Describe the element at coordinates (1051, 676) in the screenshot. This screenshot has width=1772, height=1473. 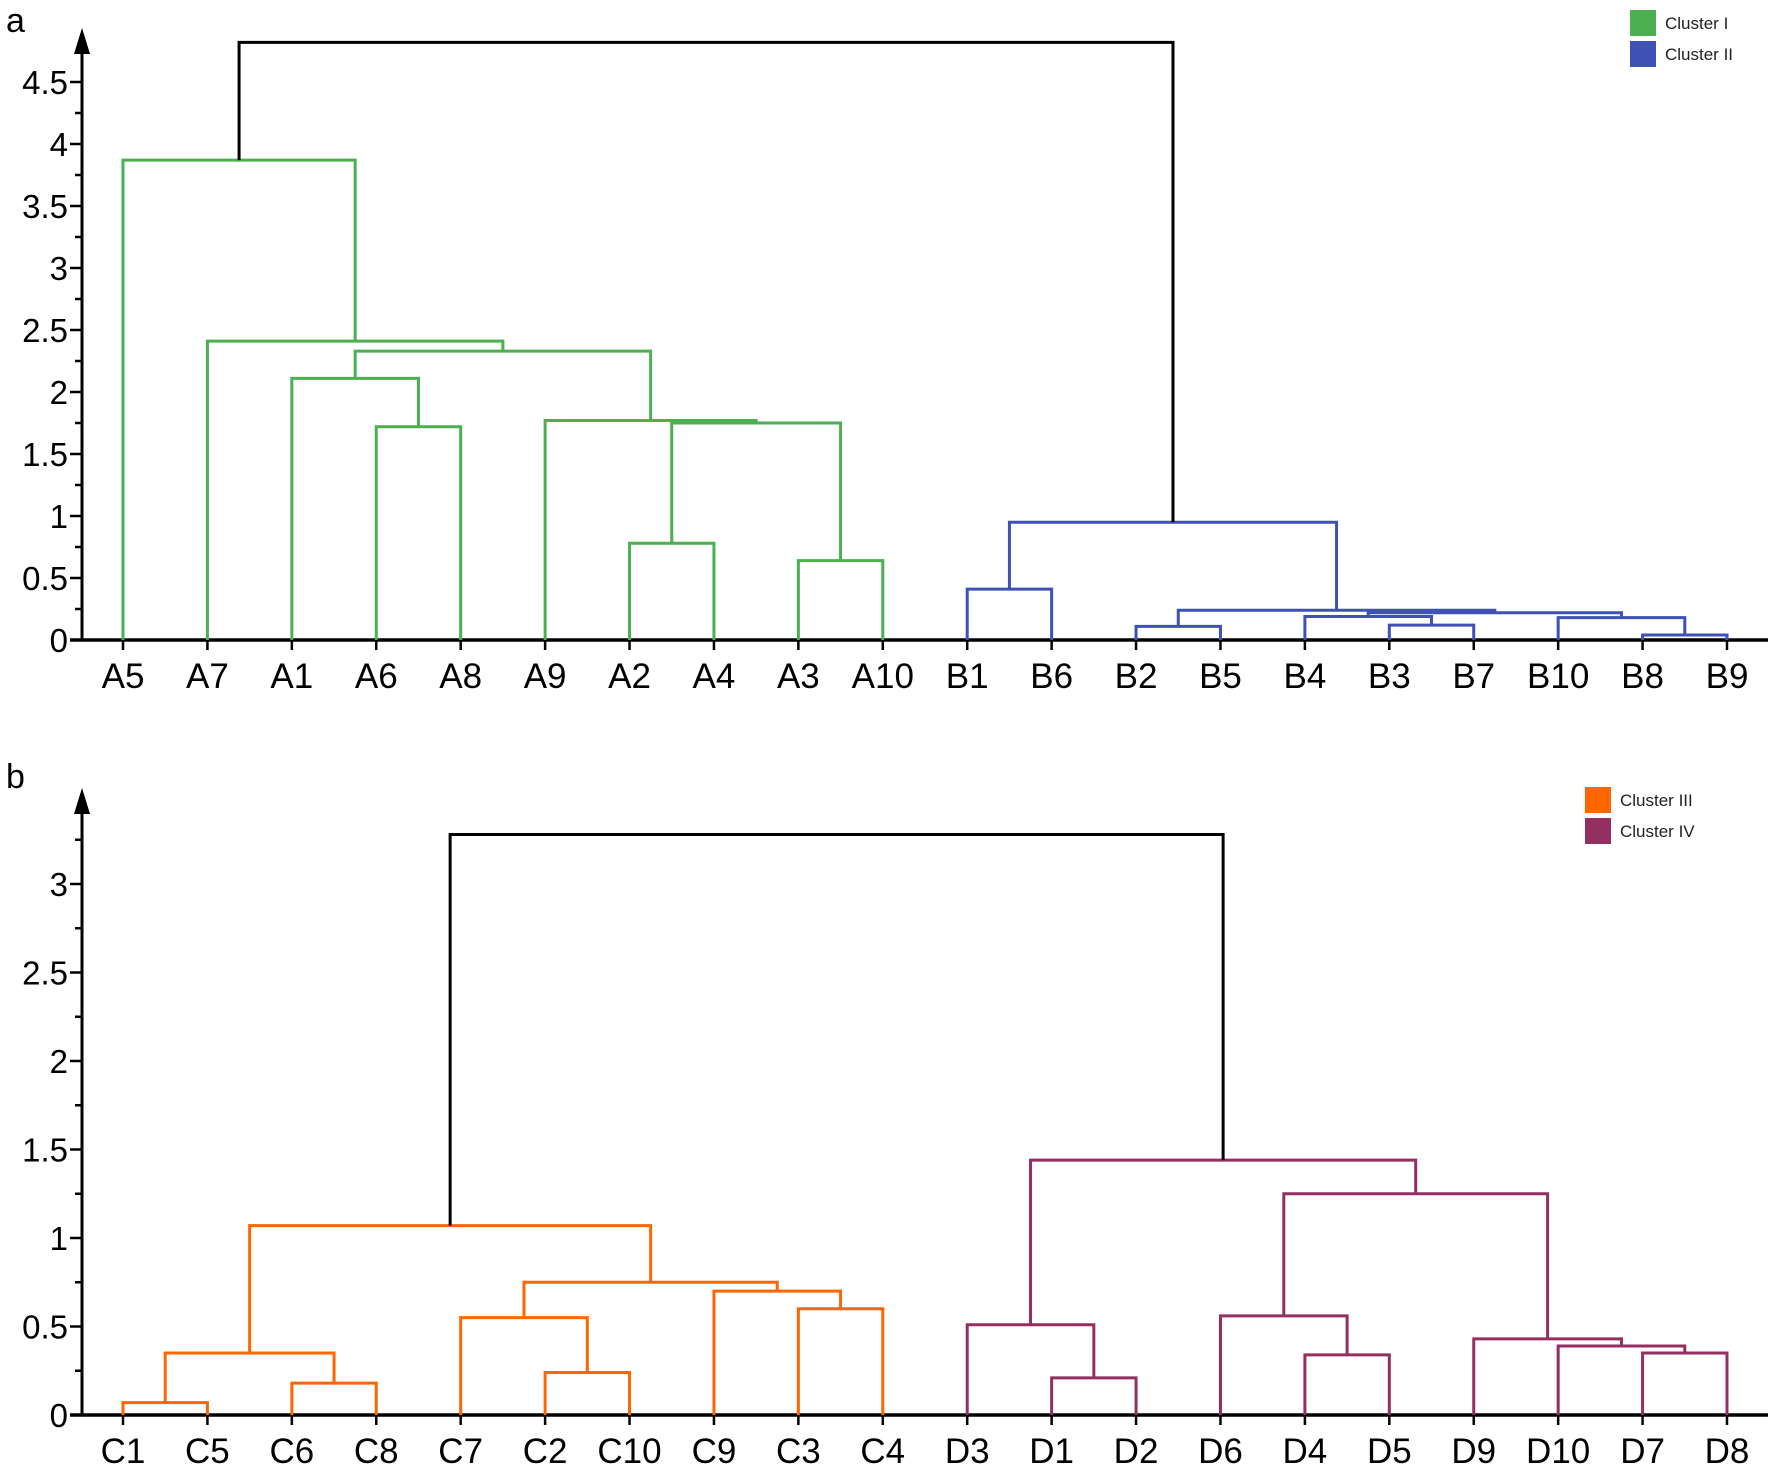
I see `leaf-label: B6` at that location.